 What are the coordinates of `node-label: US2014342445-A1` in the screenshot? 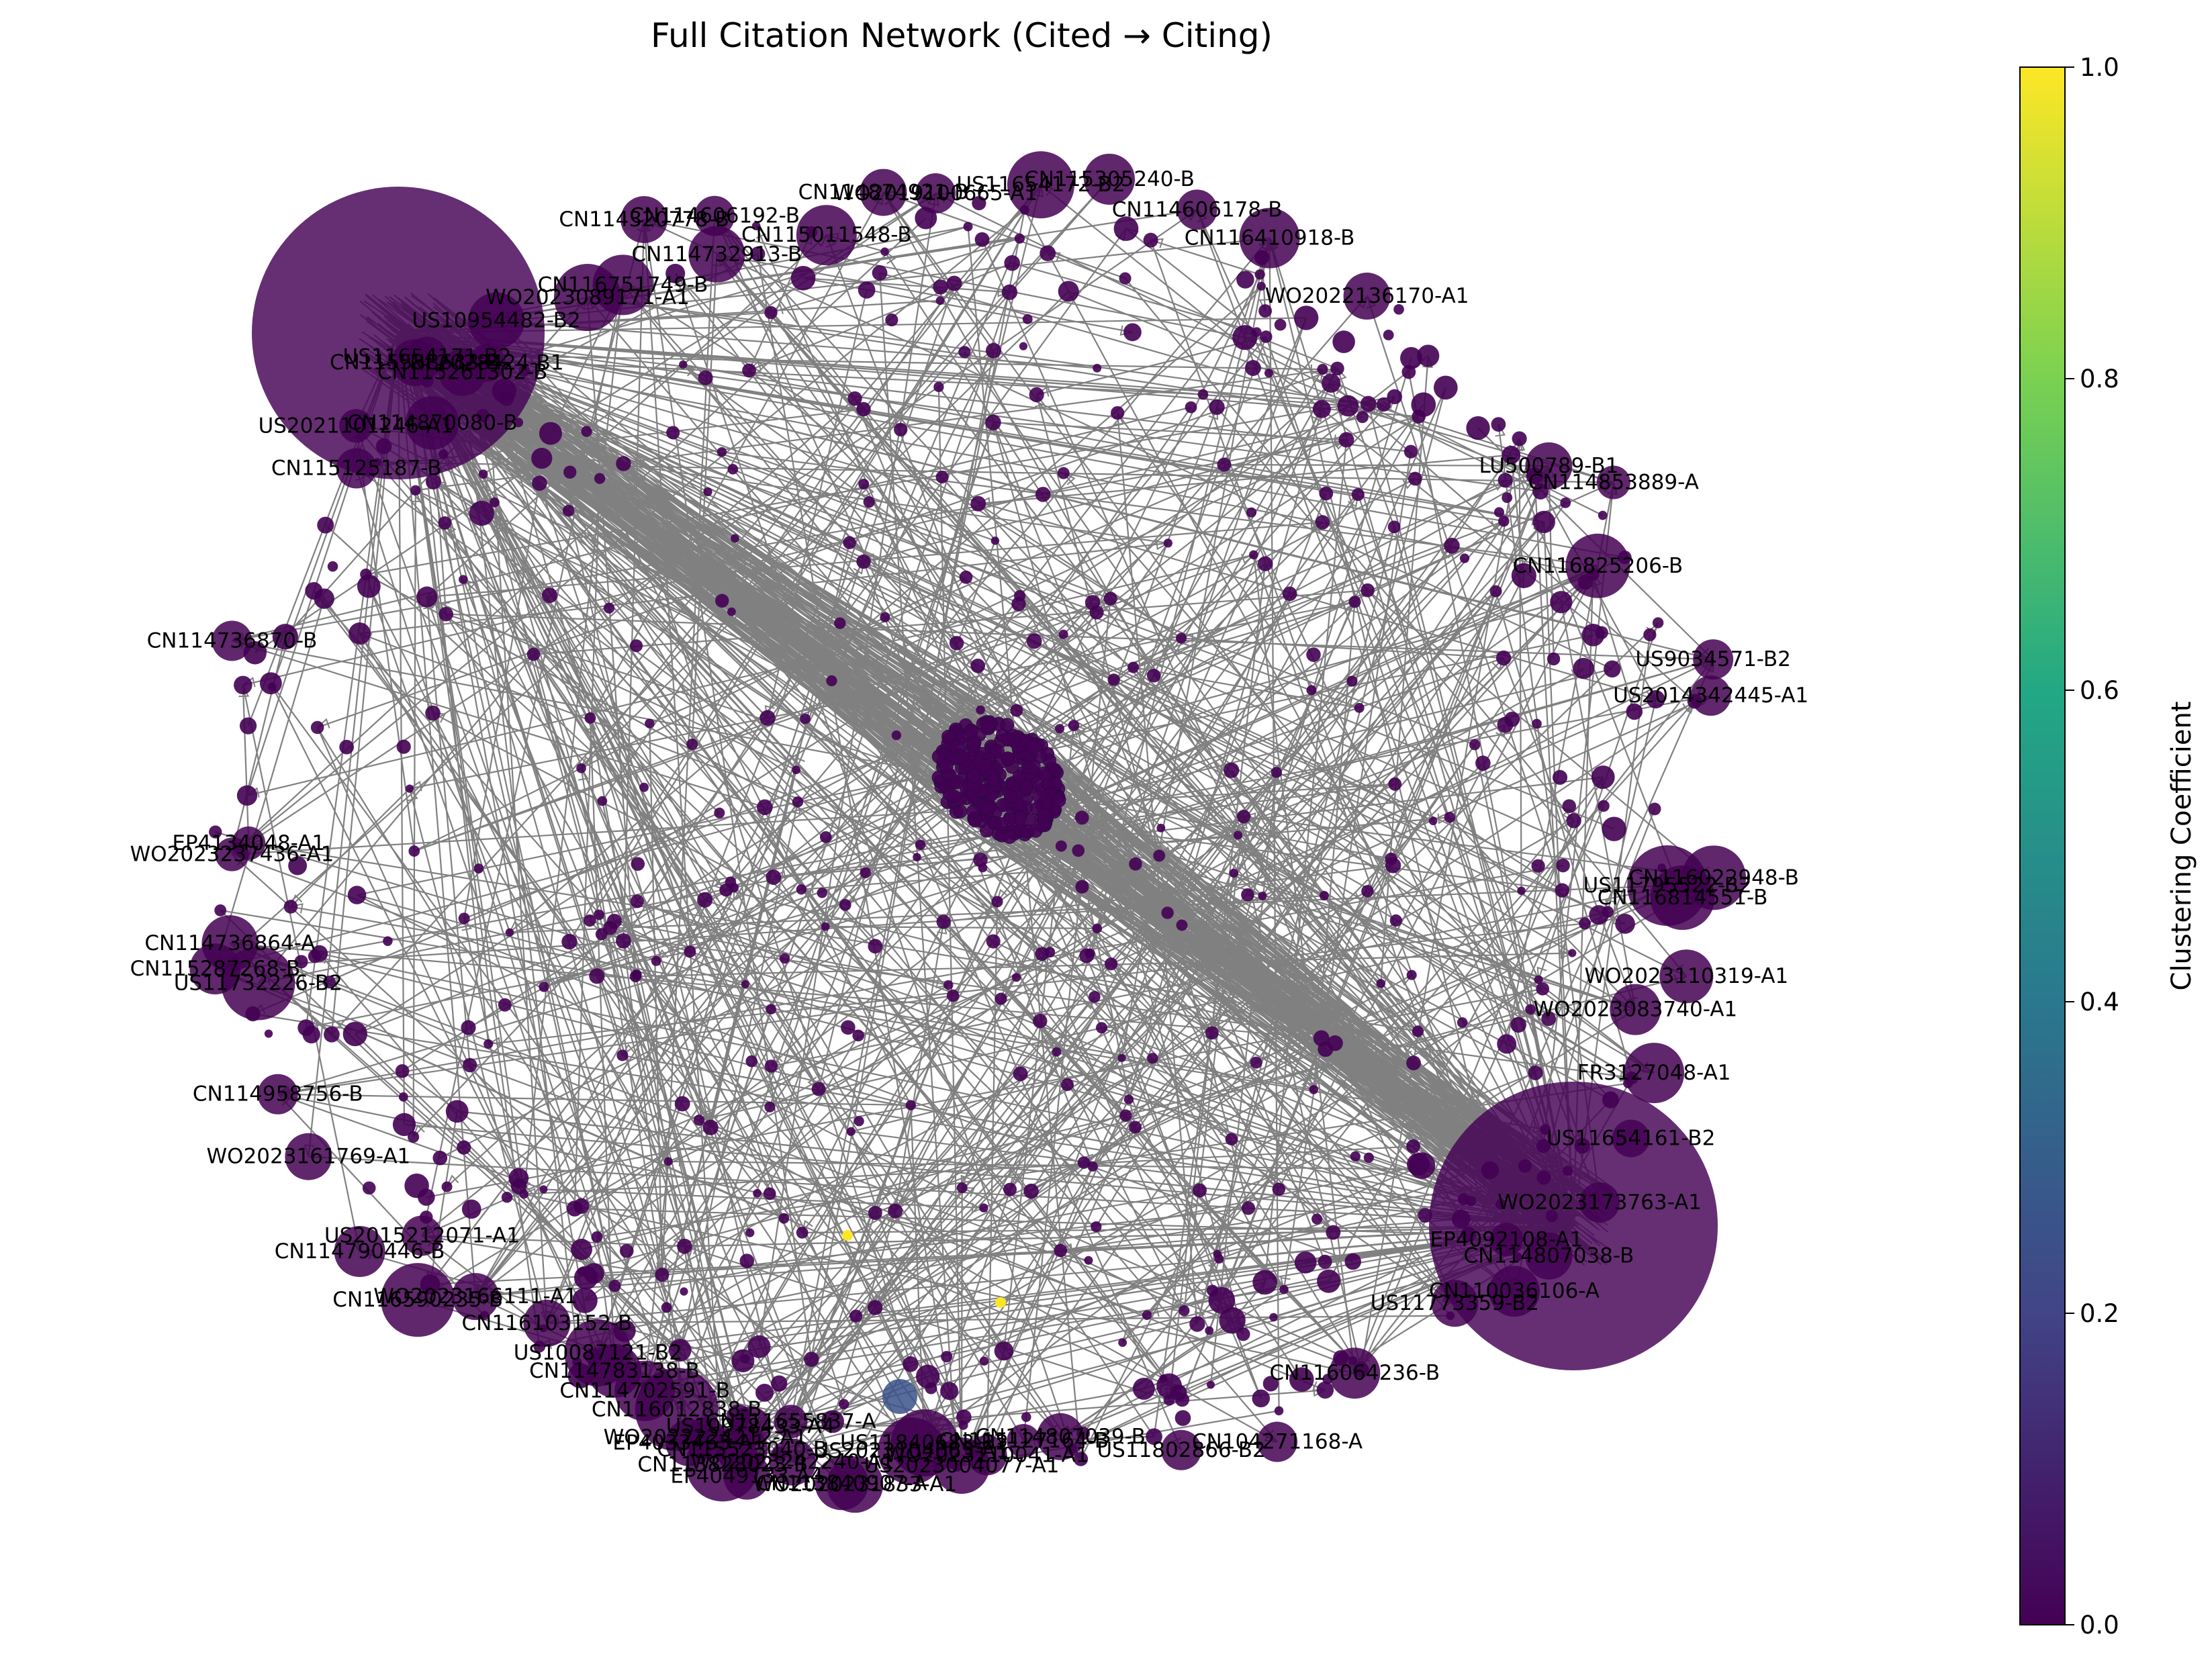 It's located at (1711, 695).